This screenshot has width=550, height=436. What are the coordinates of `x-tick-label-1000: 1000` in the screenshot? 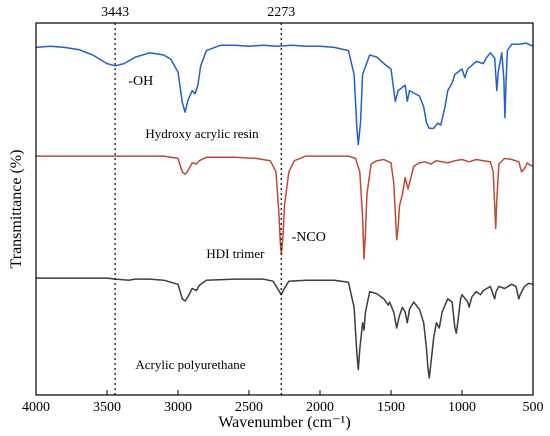 It's located at (462, 407).